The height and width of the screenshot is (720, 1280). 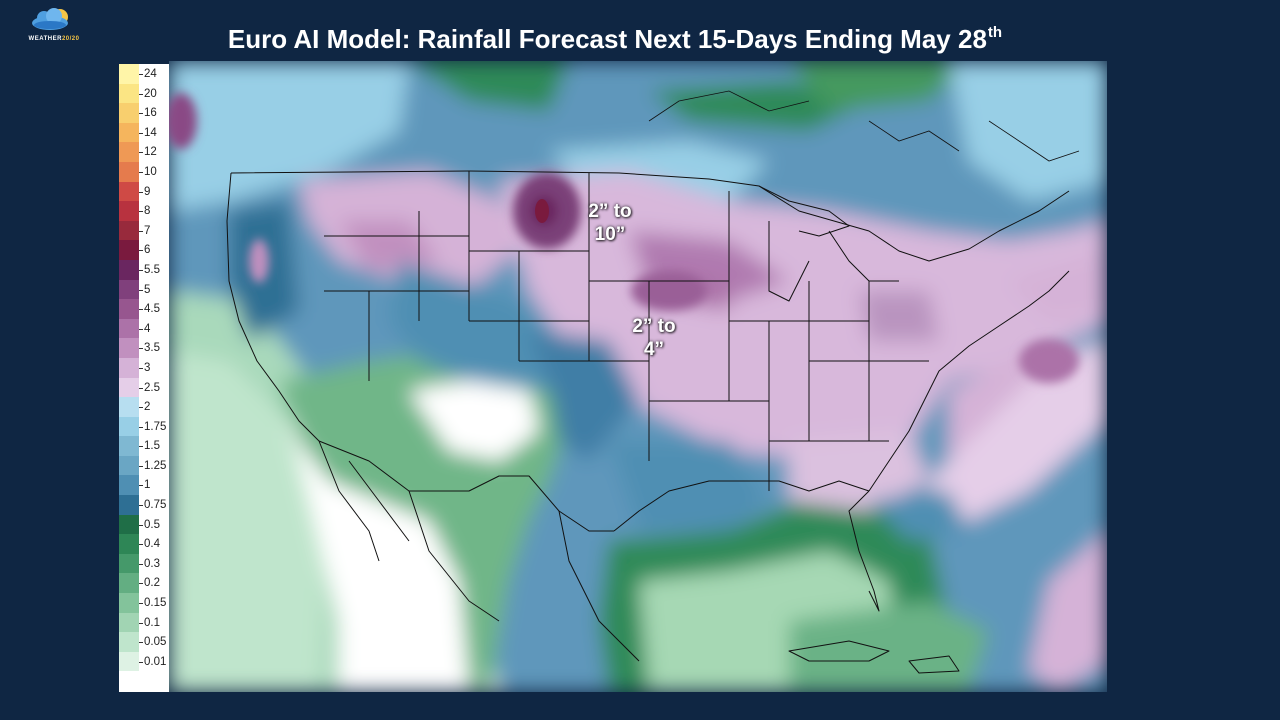 I want to click on legend-label: 0.1, so click(x=152, y=622).